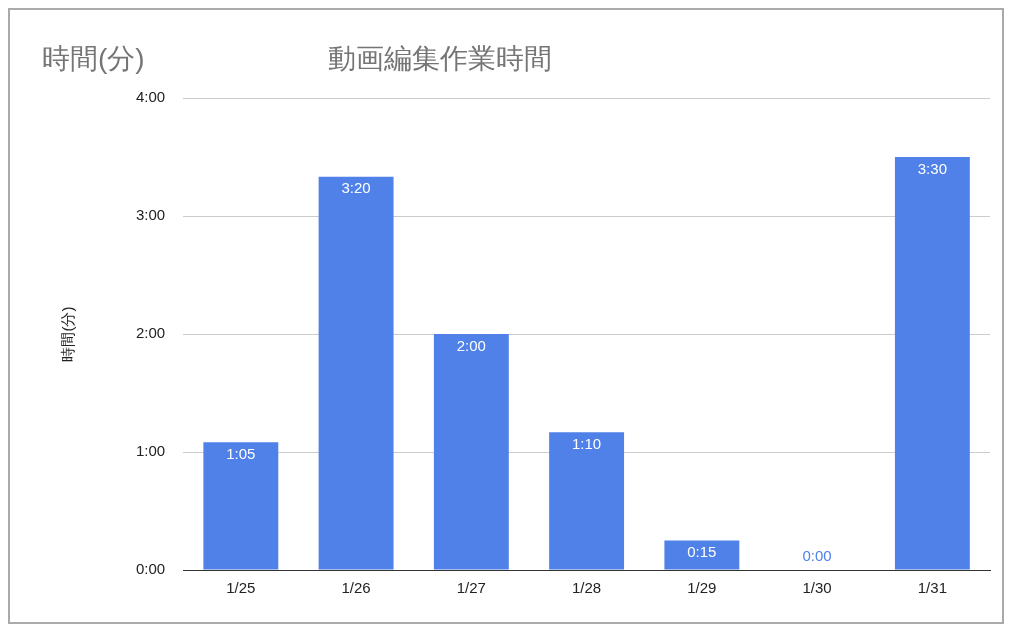 The image size is (1024, 630). I want to click on x-tick-label: 1/26, so click(356, 588).